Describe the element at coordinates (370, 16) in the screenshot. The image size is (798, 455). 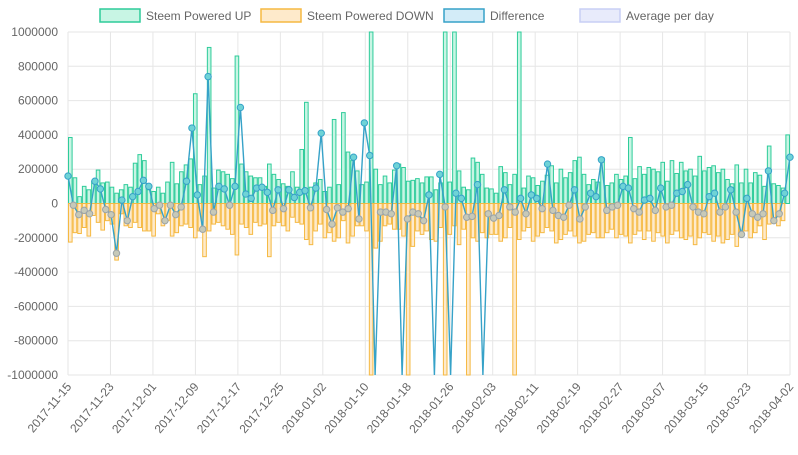
I see `legend-label-1: Steem Powered DOWN` at that location.